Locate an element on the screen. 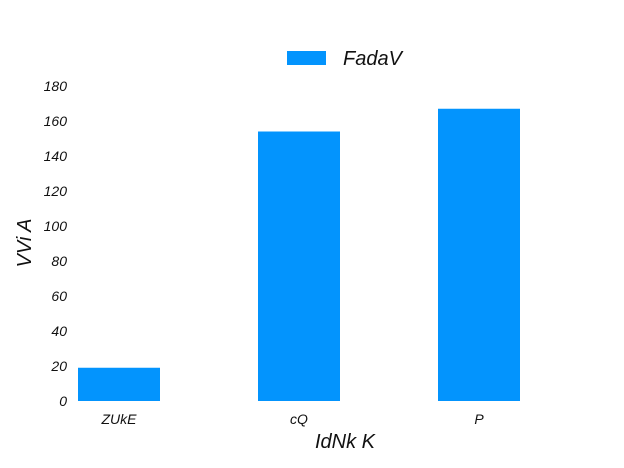 The image size is (624, 468). y-axis-ticks: 0 20 40 60 80 100 120 140 160 180 is located at coordinates (56, 243).